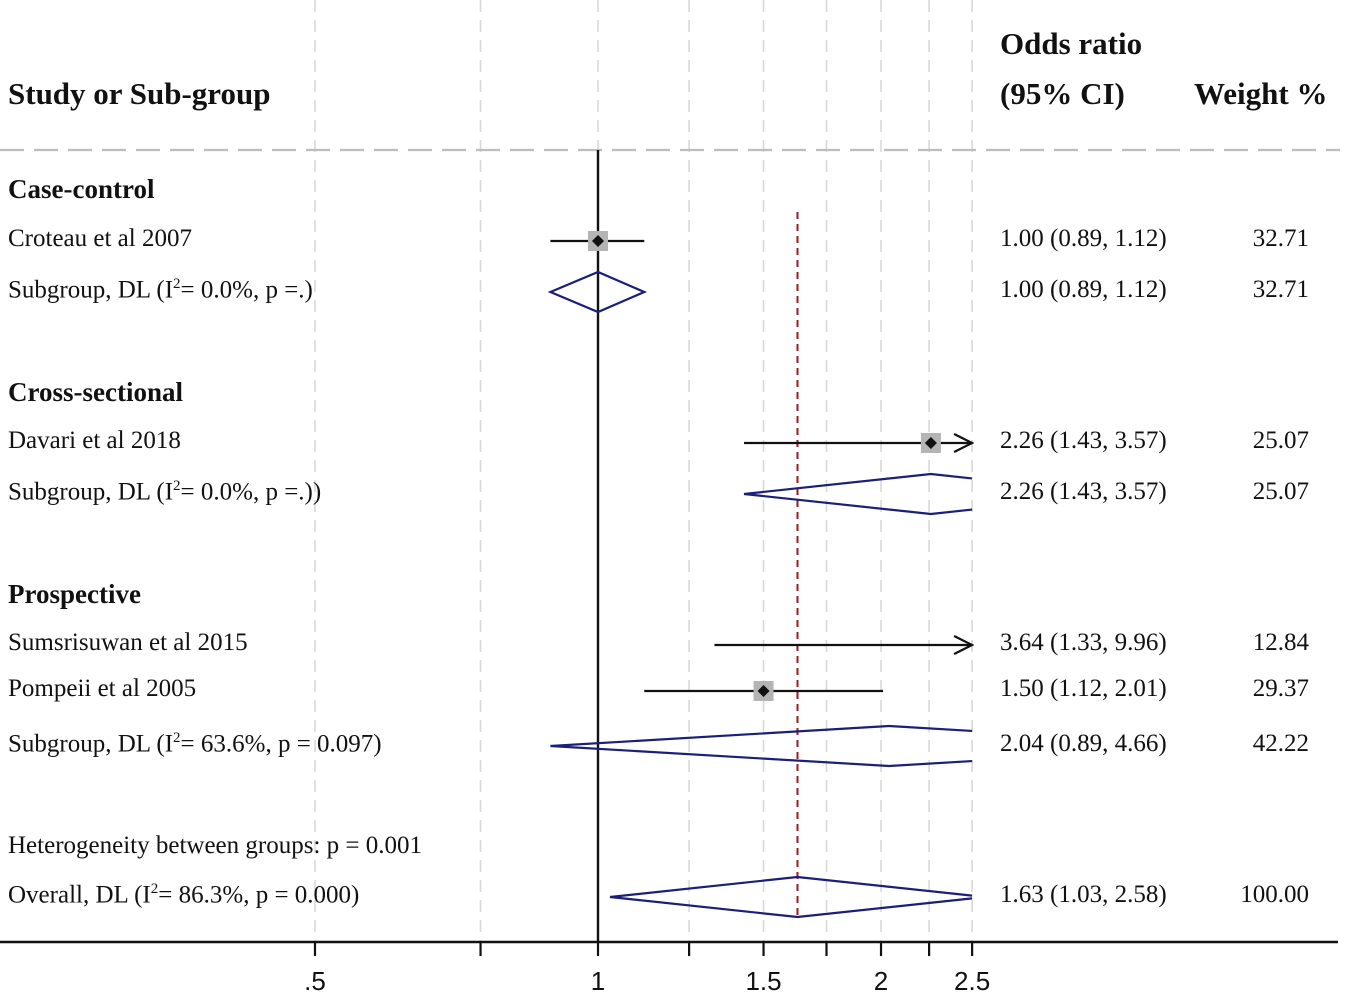 The width and height of the screenshot is (1350, 997). Describe the element at coordinates (1280, 642) in the screenshot. I see `weight-value: 12.84` at that location.